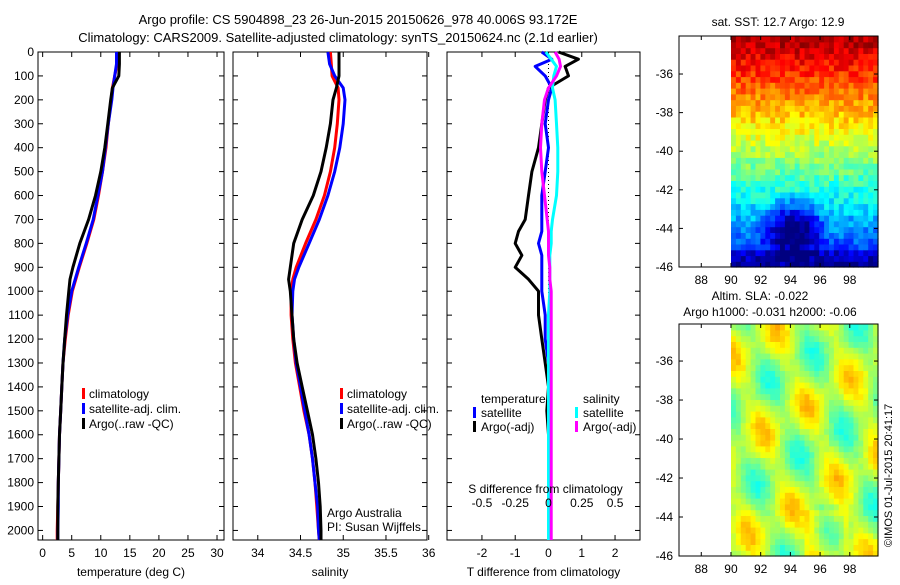  Describe the element at coordinates (341, 393) in the screenshot. I see `legend-marker` at that location.